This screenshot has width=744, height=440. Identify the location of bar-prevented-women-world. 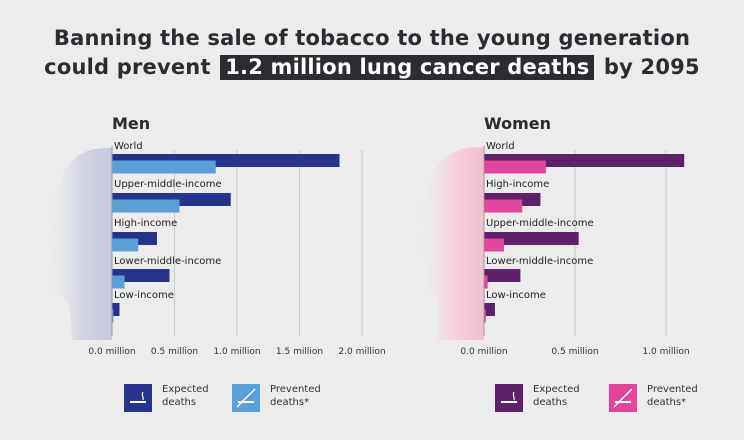
(515, 167).